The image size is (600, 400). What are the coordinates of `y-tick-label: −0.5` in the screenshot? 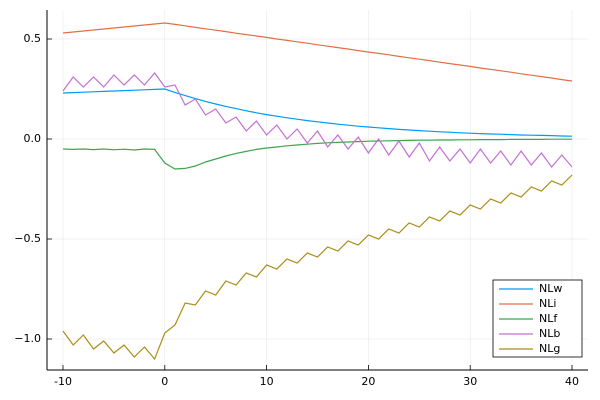 It's located at (27, 238).